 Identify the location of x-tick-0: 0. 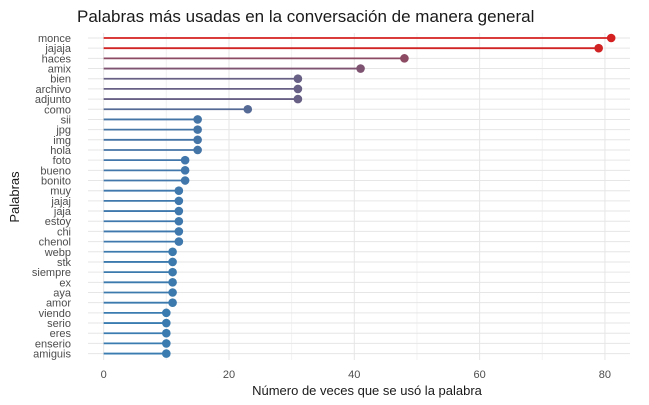
(104, 375).